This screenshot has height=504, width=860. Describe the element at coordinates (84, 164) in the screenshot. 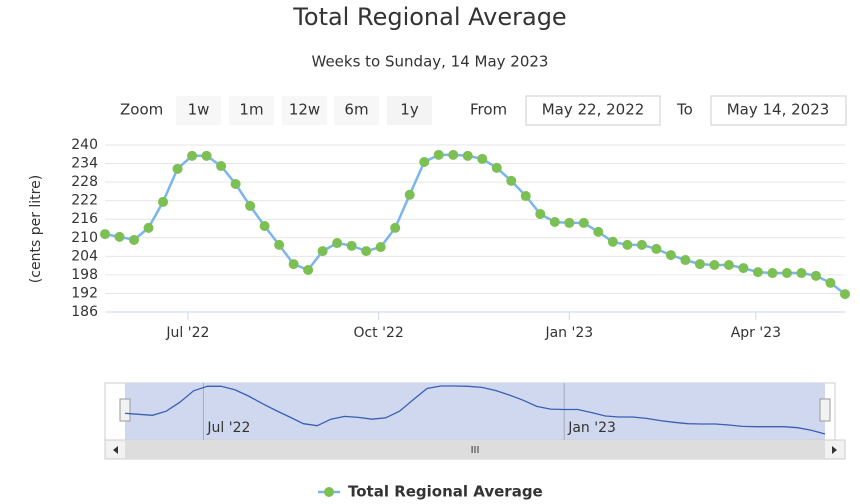

I see `y-tick-label: 234` at that location.